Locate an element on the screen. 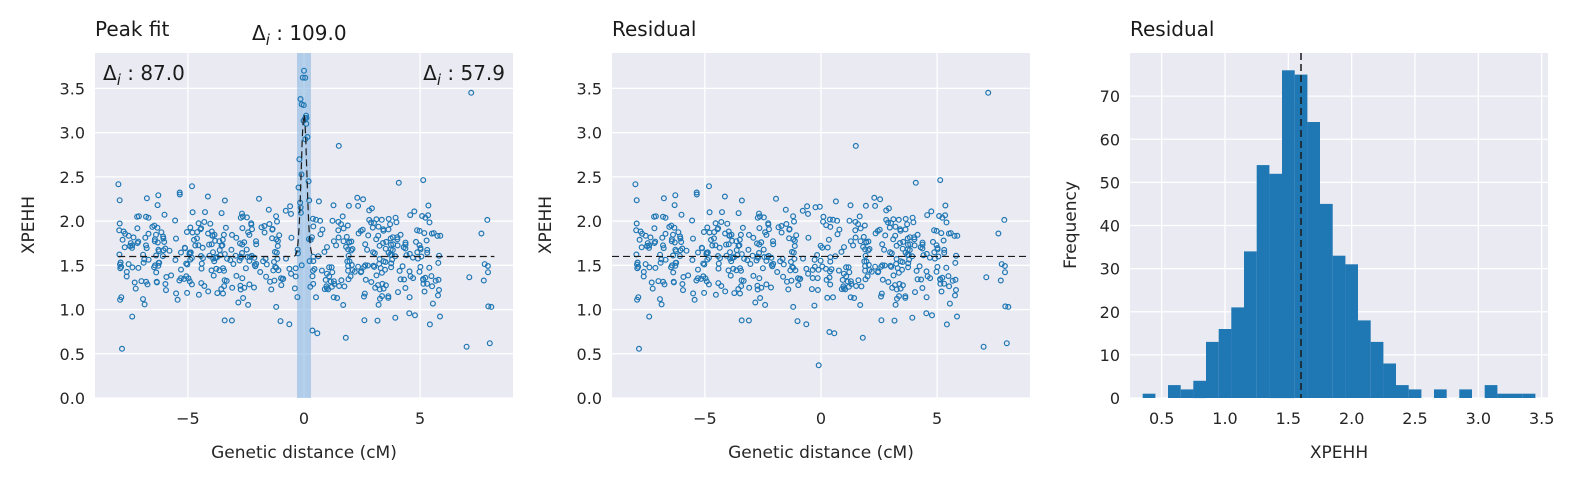 The width and height of the screenshot is (1589, 488). y-tick-label: 2.0 is located at coordinates (589, 221).